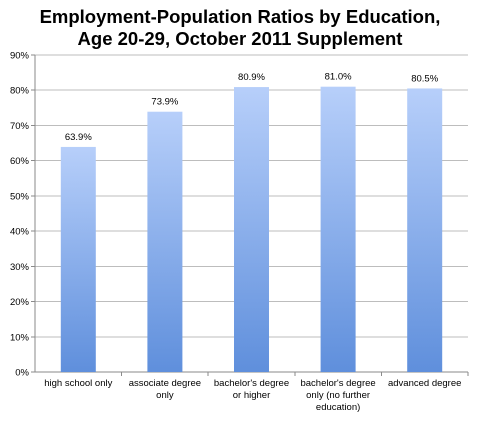  What do you see at coordinates (20, 302) in the screenshot?
I see `y-tick-label: 20%` at bounding box center [20, 302].